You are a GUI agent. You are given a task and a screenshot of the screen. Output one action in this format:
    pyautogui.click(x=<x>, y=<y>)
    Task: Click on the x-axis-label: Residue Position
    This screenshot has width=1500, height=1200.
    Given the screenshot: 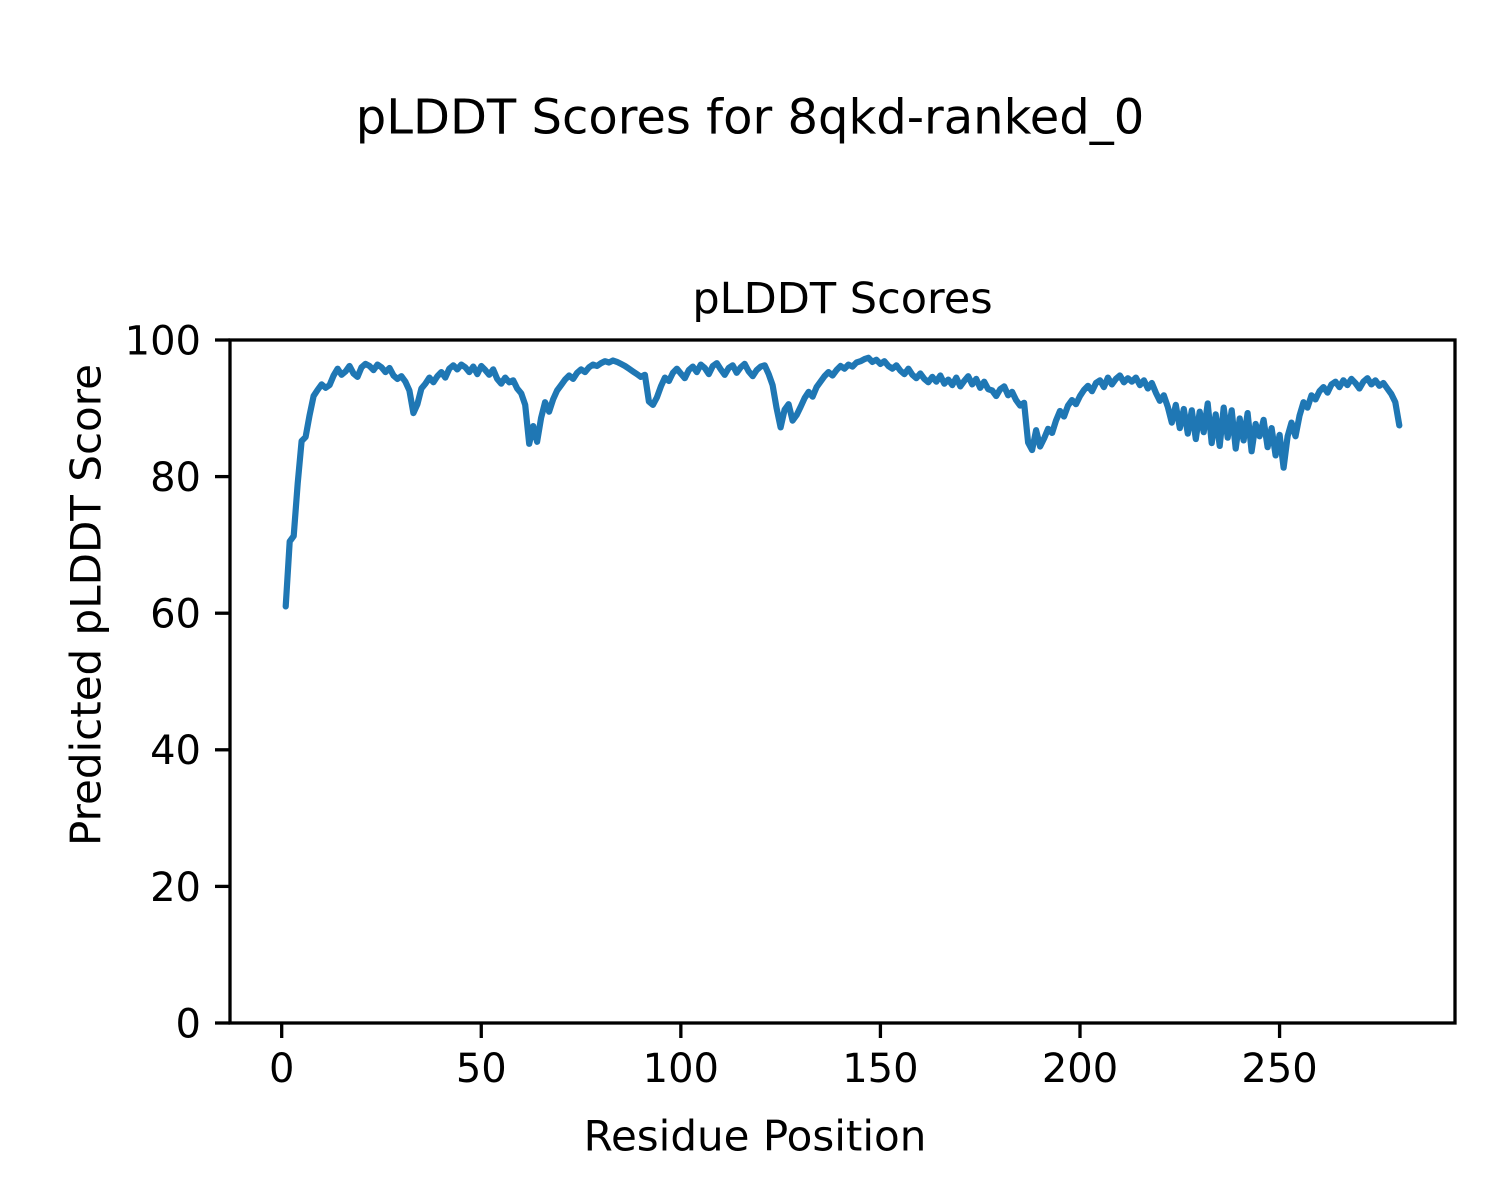 What is the action you would take?
    pyautogui.click(x=755, y=1136)
    